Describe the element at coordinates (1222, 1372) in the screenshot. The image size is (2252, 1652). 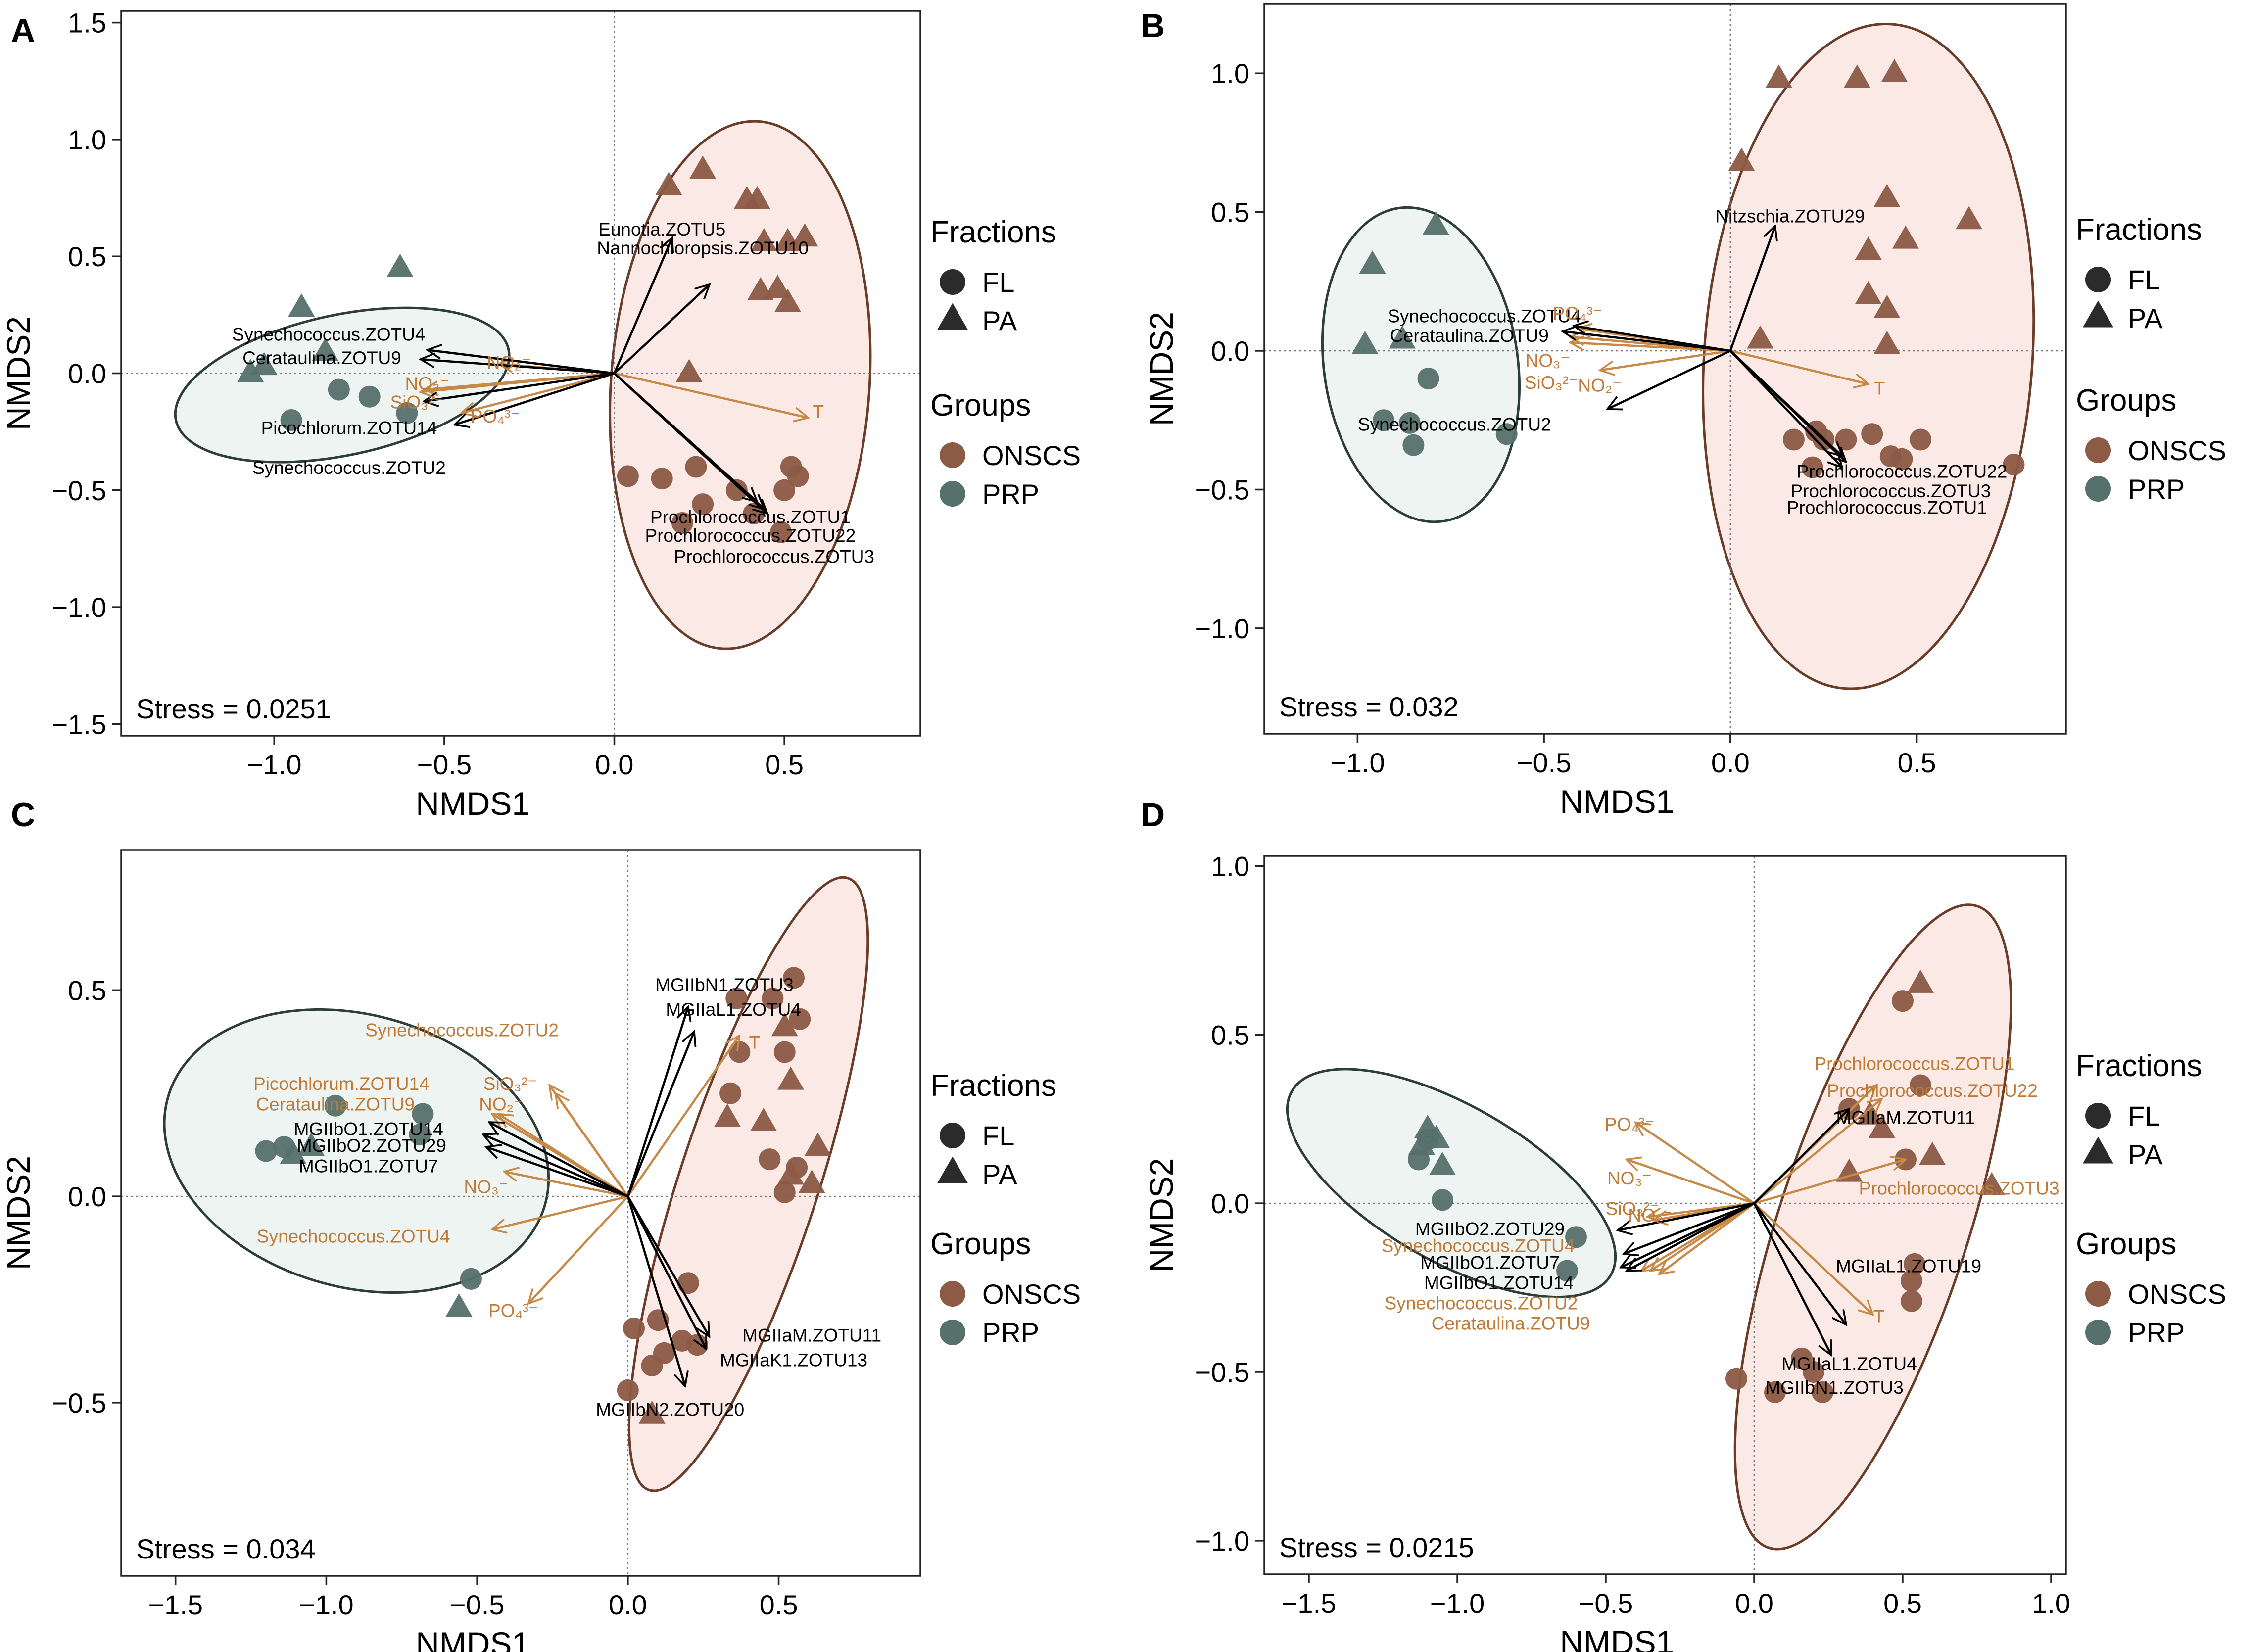
I see `y-tick-label: −0.5` at that location.